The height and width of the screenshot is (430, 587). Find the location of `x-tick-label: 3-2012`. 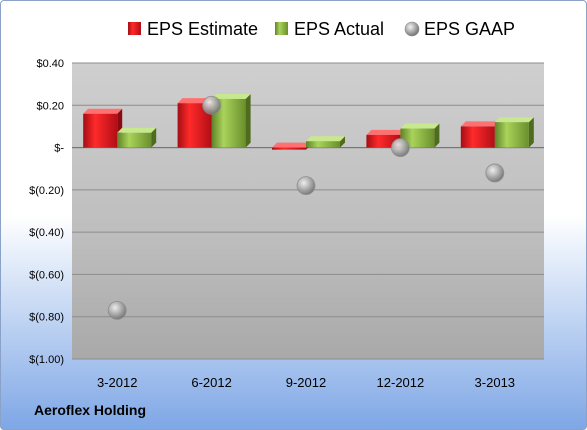

x-tick-label: 3-2012 is located at coordinates (117, 382).